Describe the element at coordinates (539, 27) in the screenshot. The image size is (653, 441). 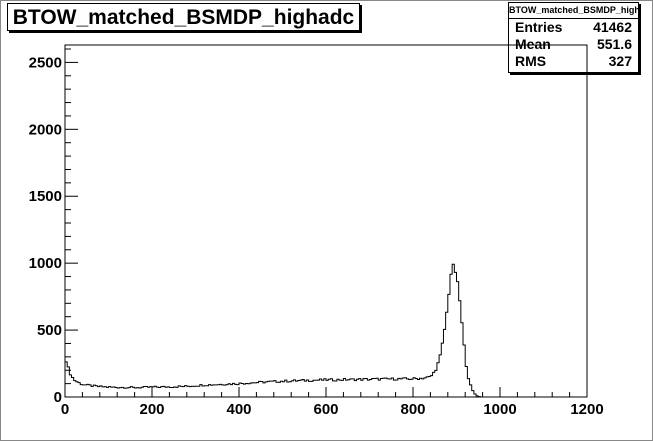
I see `stats-label: Entries` at that location.